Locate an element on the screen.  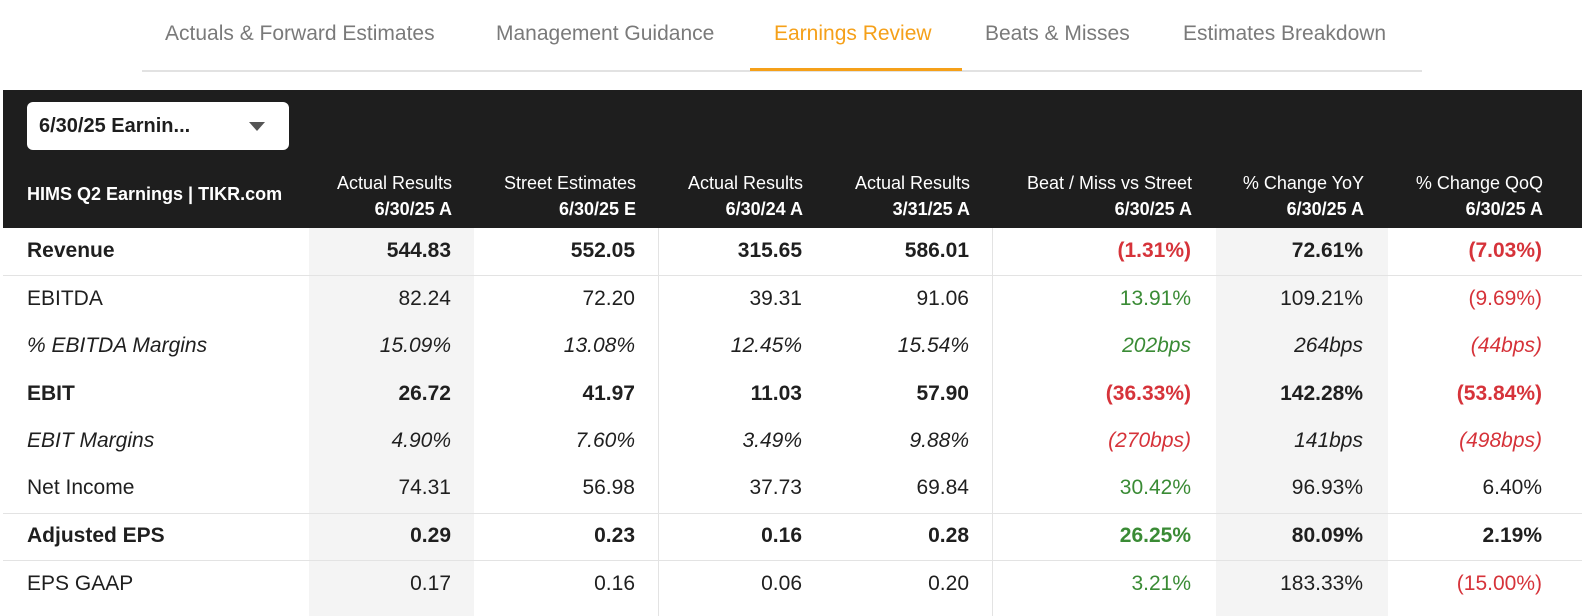
row-label: Net Income is located at coordinates (81, 487).